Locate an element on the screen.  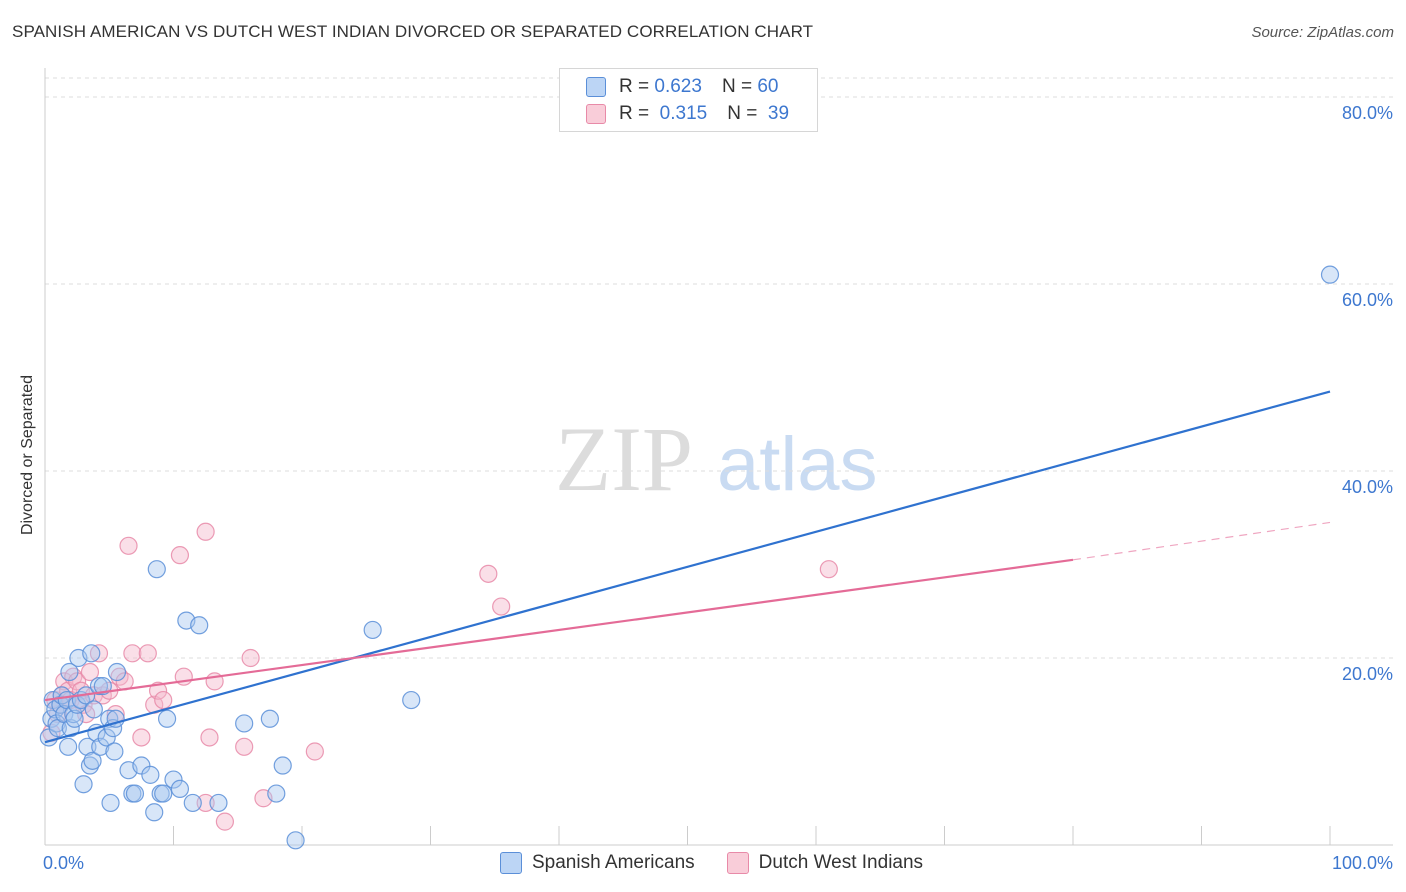
y-tick-label: 40.0% is located at coordinates (1367, 487).